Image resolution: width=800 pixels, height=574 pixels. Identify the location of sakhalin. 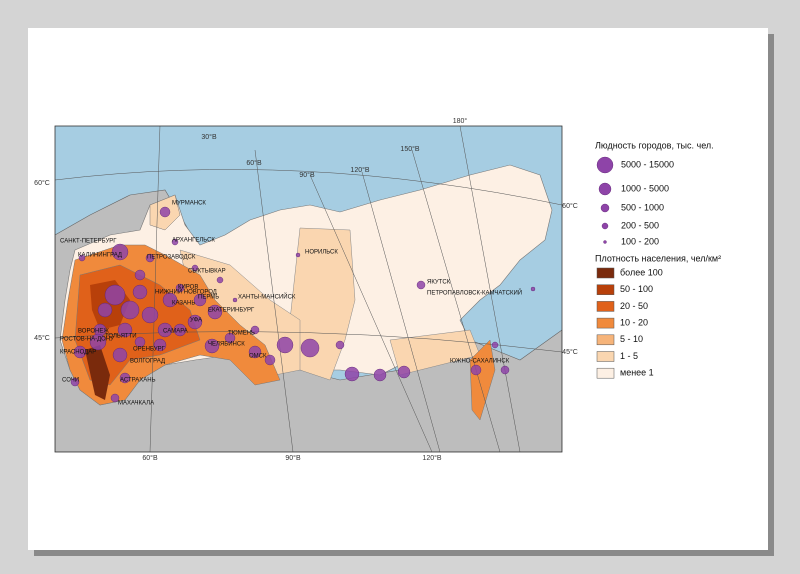
(482, 380).